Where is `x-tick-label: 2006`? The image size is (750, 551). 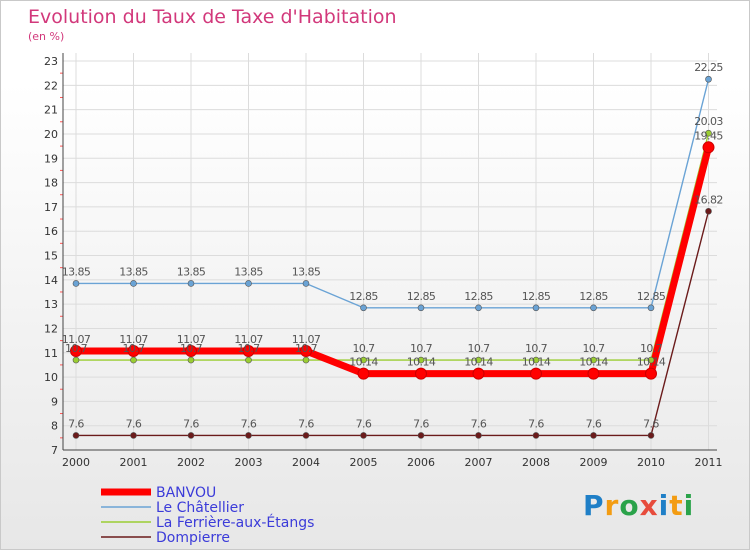 x-tick-label: 2006 is located at coordinates (421, 462).